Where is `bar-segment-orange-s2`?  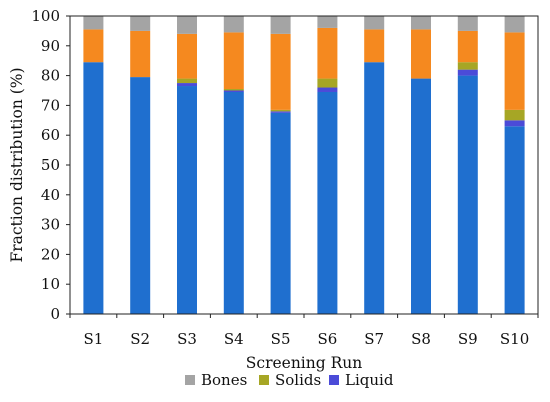
bar-segment-orange-s2 is located at coordinates (140, 54).